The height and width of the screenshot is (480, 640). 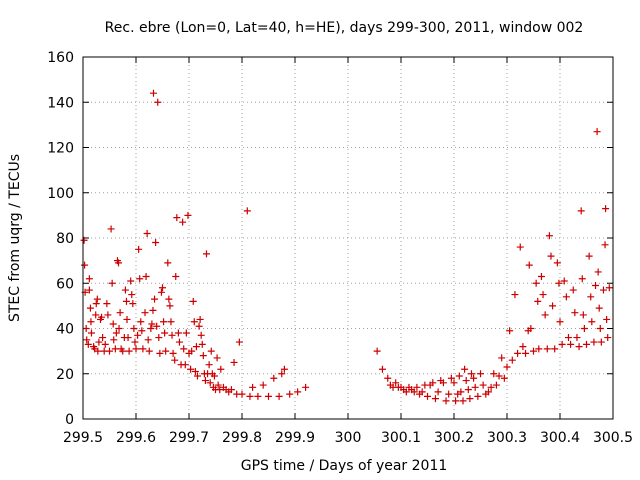 I want to click on y-tick-label: 40, so click(x=65, y=330).